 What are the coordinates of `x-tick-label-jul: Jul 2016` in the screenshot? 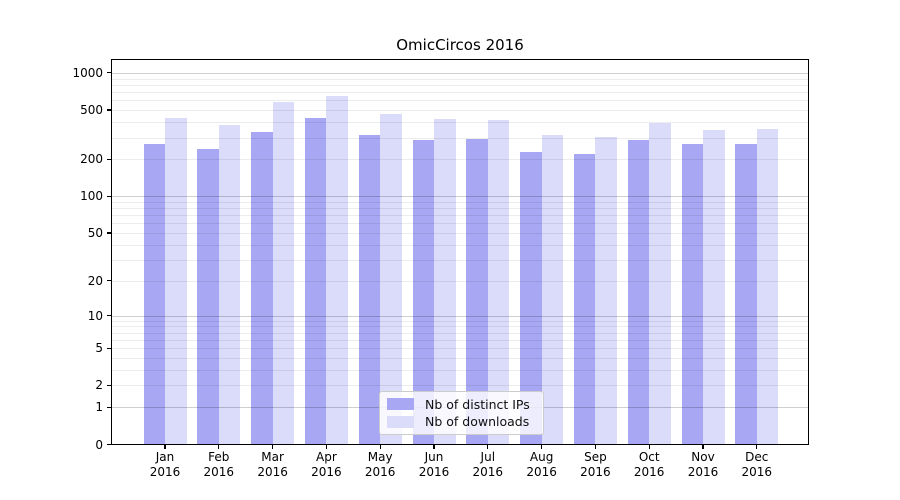 It's located at (488, 464).